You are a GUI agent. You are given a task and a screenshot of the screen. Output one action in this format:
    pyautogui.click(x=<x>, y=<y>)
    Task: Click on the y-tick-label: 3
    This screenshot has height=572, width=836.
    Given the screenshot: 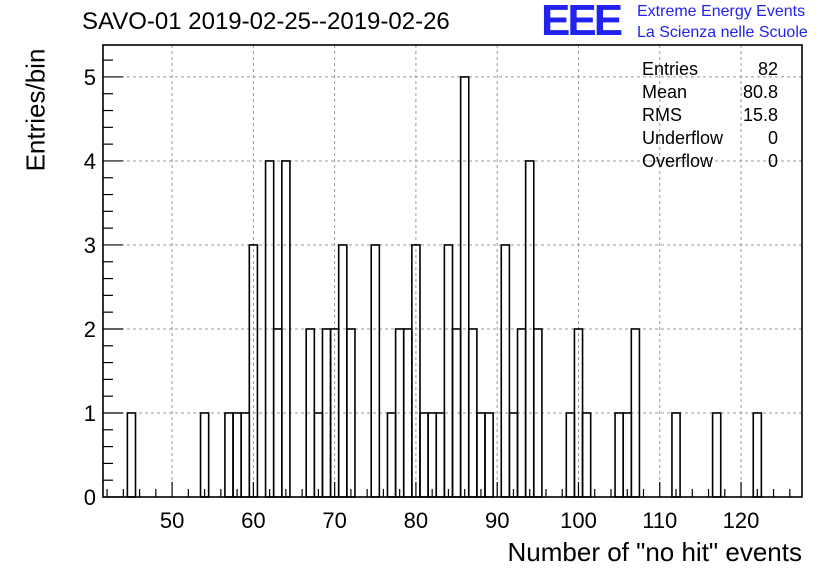 What is the action you would take?
    pyautogui.click(x=90, y=245)
    